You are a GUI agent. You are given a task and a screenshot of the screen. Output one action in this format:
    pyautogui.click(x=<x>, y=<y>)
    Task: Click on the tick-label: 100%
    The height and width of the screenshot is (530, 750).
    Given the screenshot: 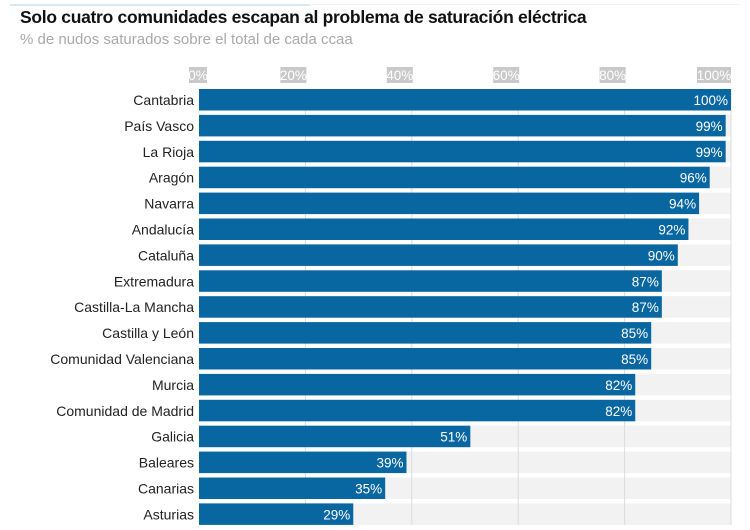 What is the action you would take?
    pyautogui.click(x=714, y=75)
    